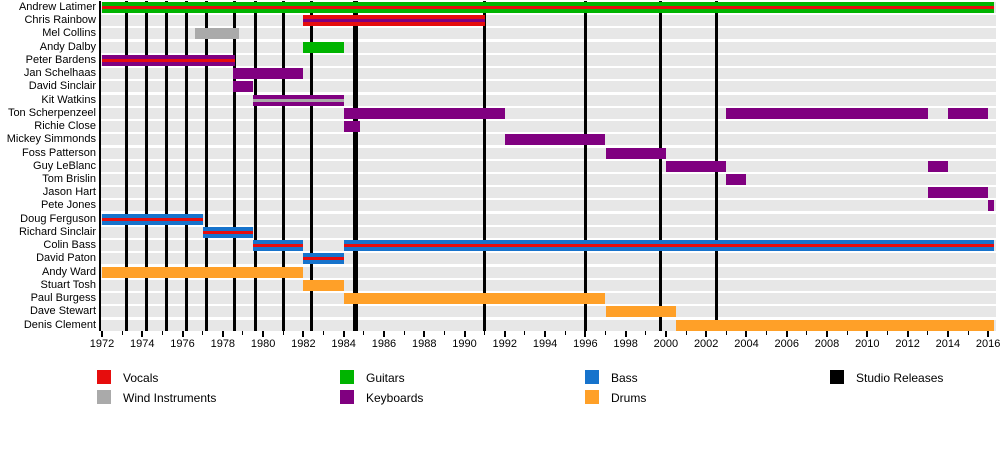 The height and width of the screenshot is (450, 1000). Describe the element at coordinates (60, 20) in the screenshot. I see `member-label: Chris Rainbow` at that location.